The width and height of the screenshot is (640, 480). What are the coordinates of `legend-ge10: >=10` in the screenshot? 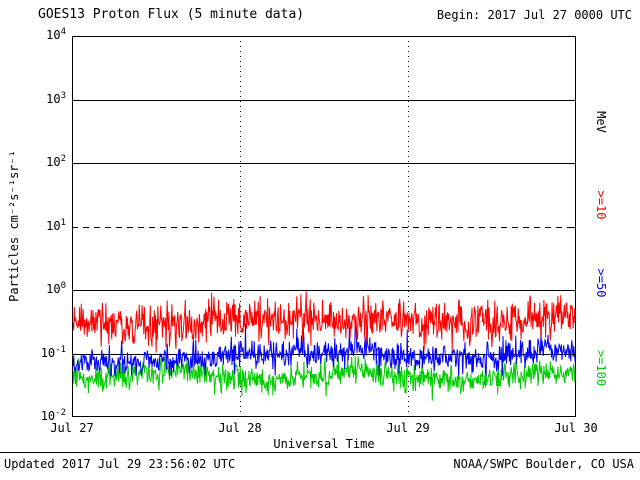 It's located at (601, 205).